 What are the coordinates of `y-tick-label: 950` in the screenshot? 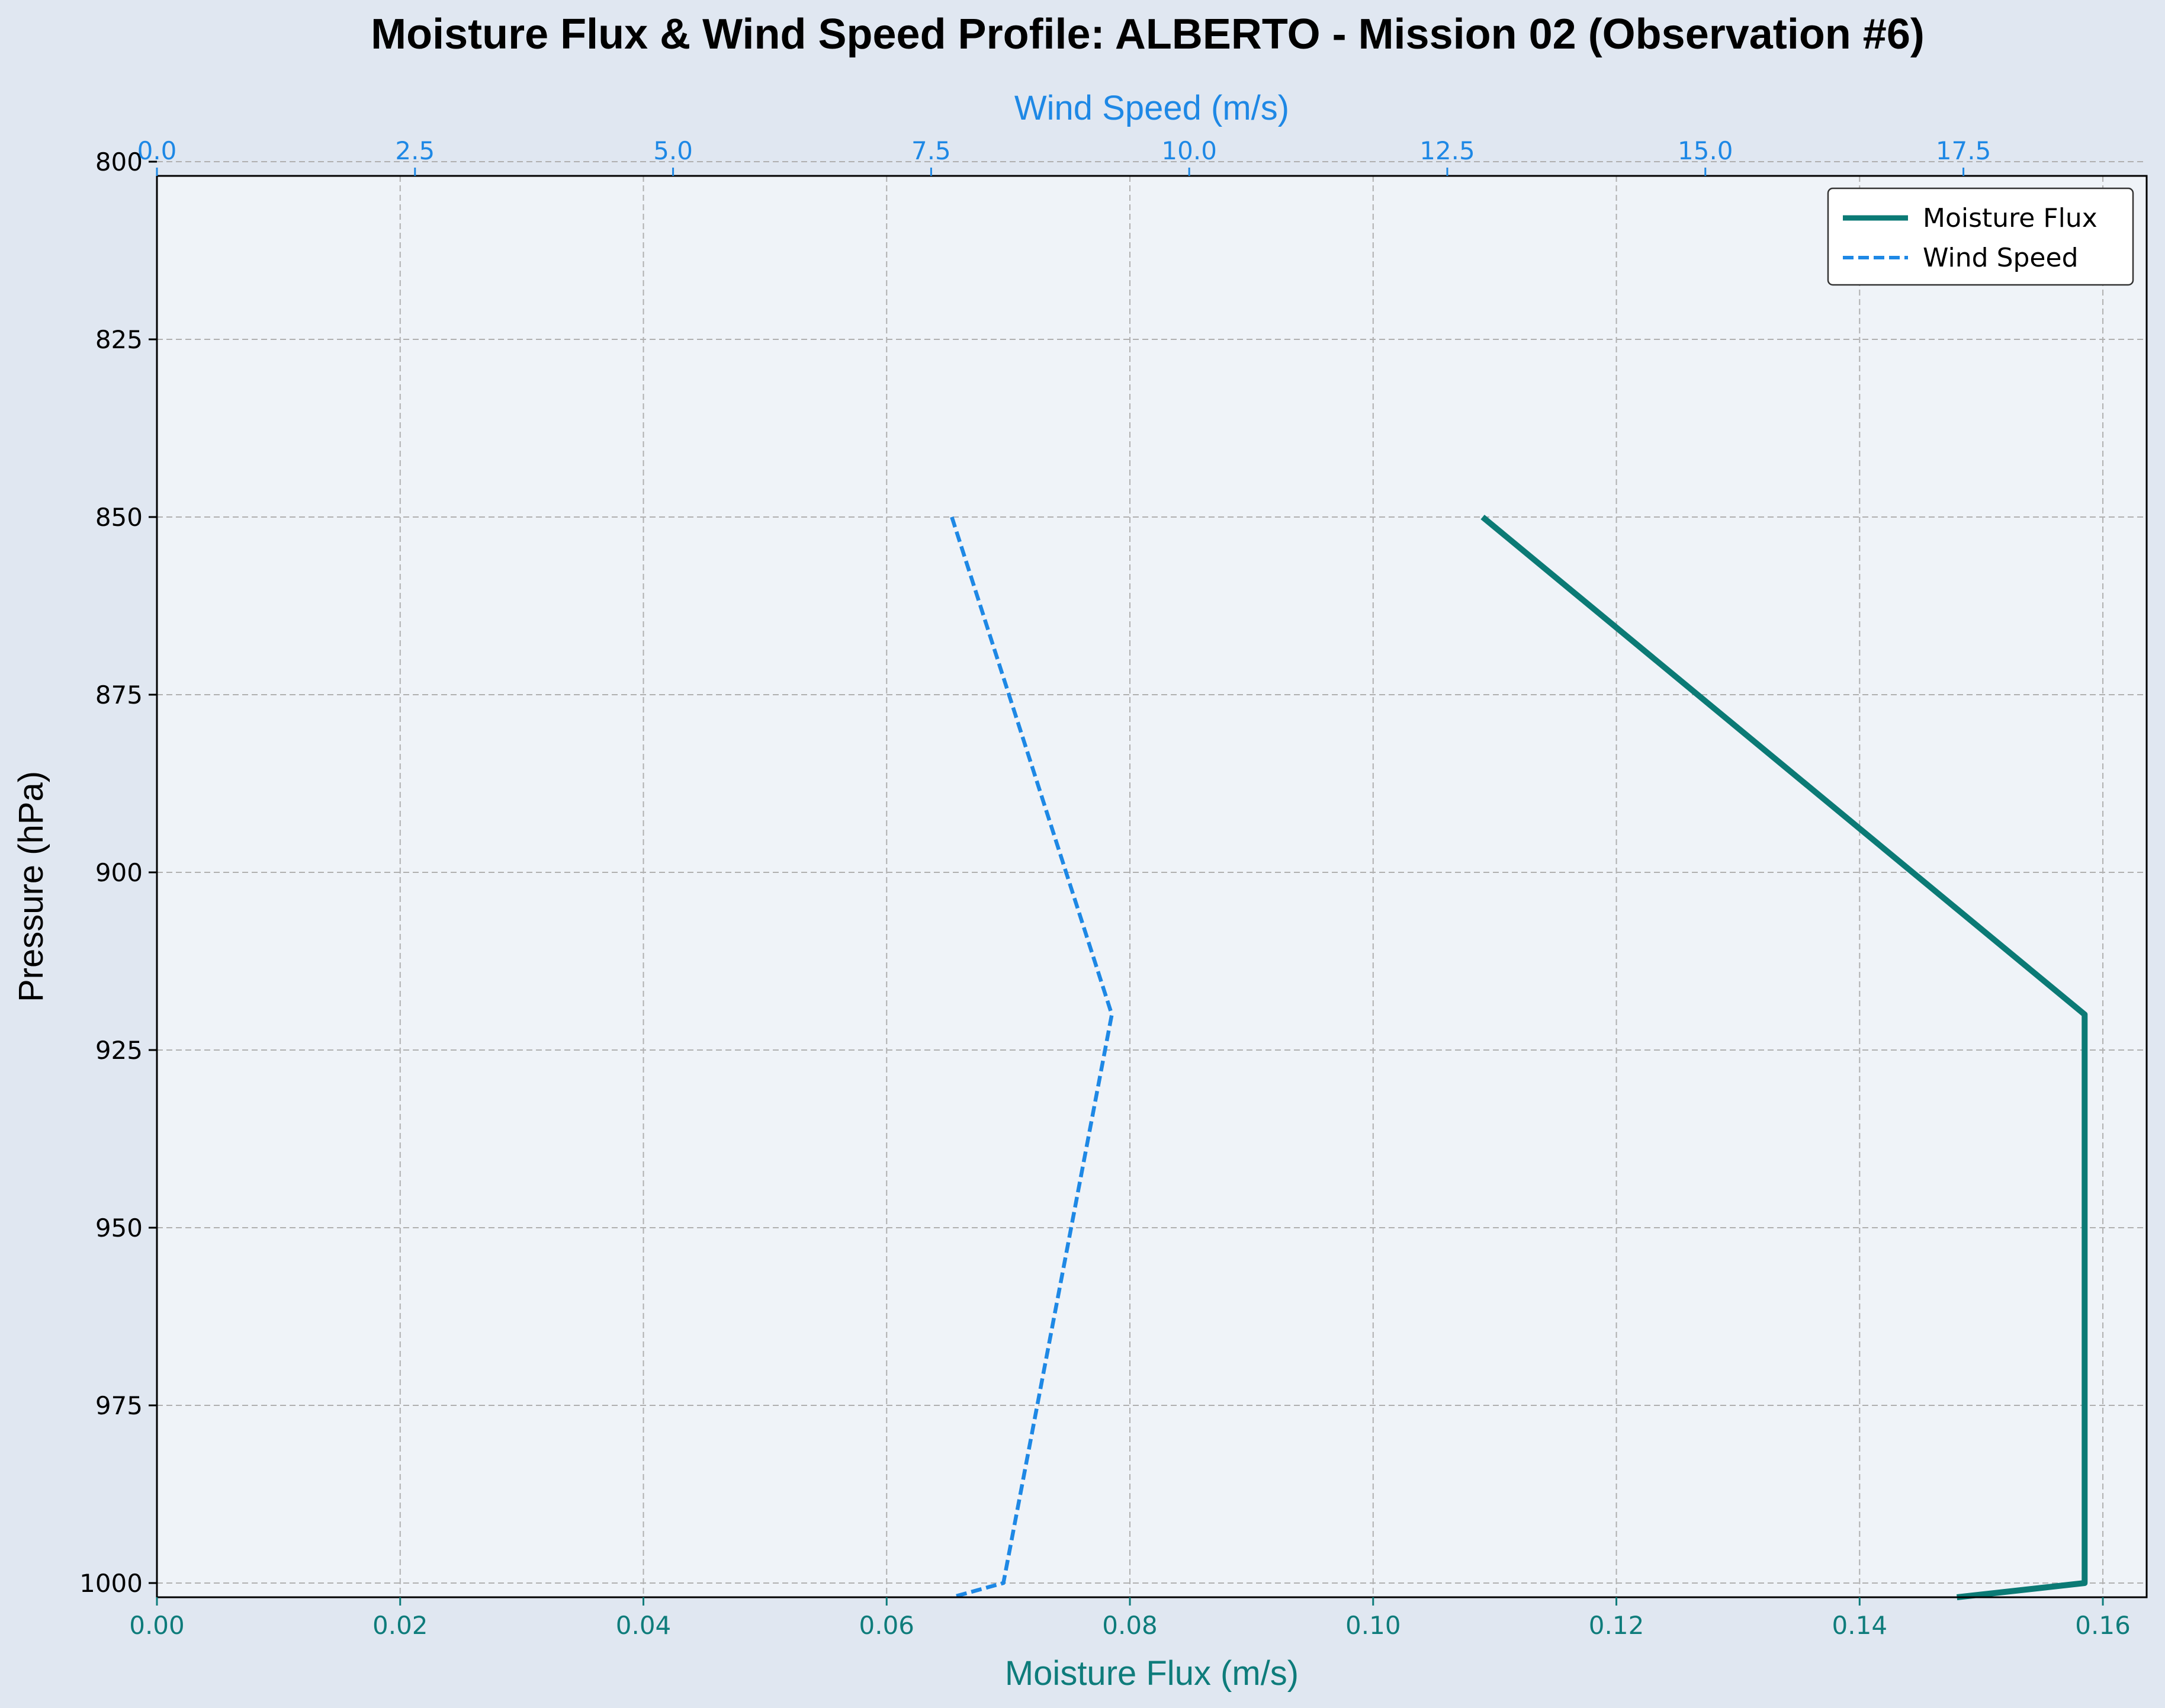 It's located at (119, 1228).